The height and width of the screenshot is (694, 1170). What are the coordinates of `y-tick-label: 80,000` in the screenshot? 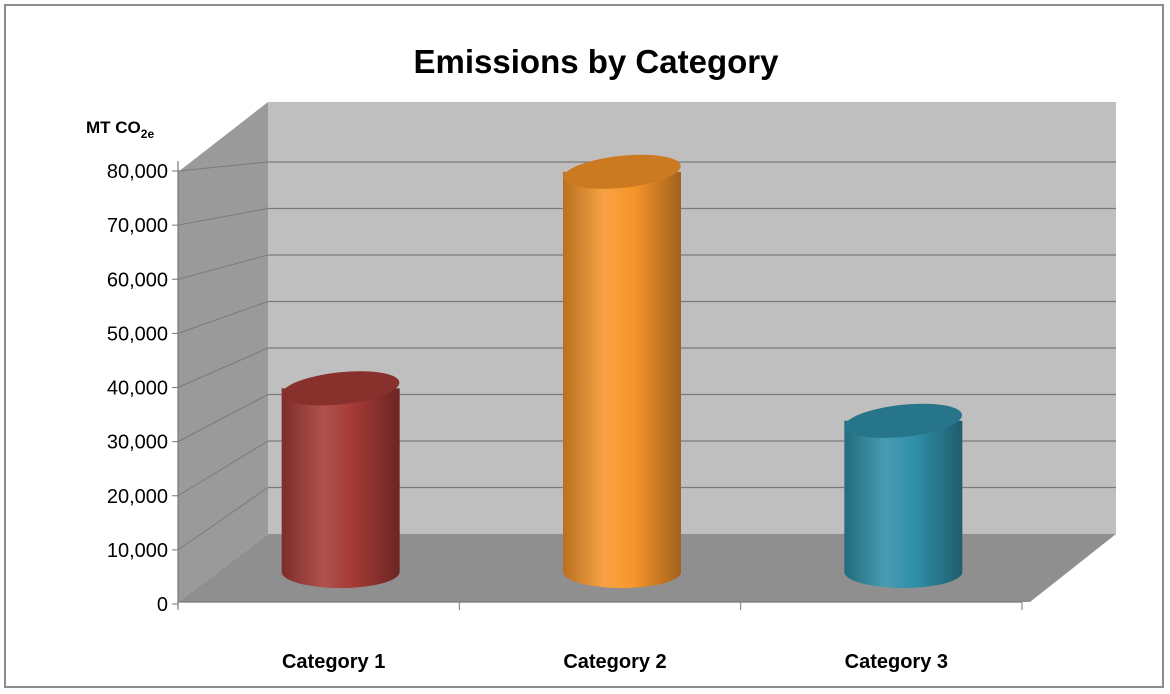 It's located at (137, 172).